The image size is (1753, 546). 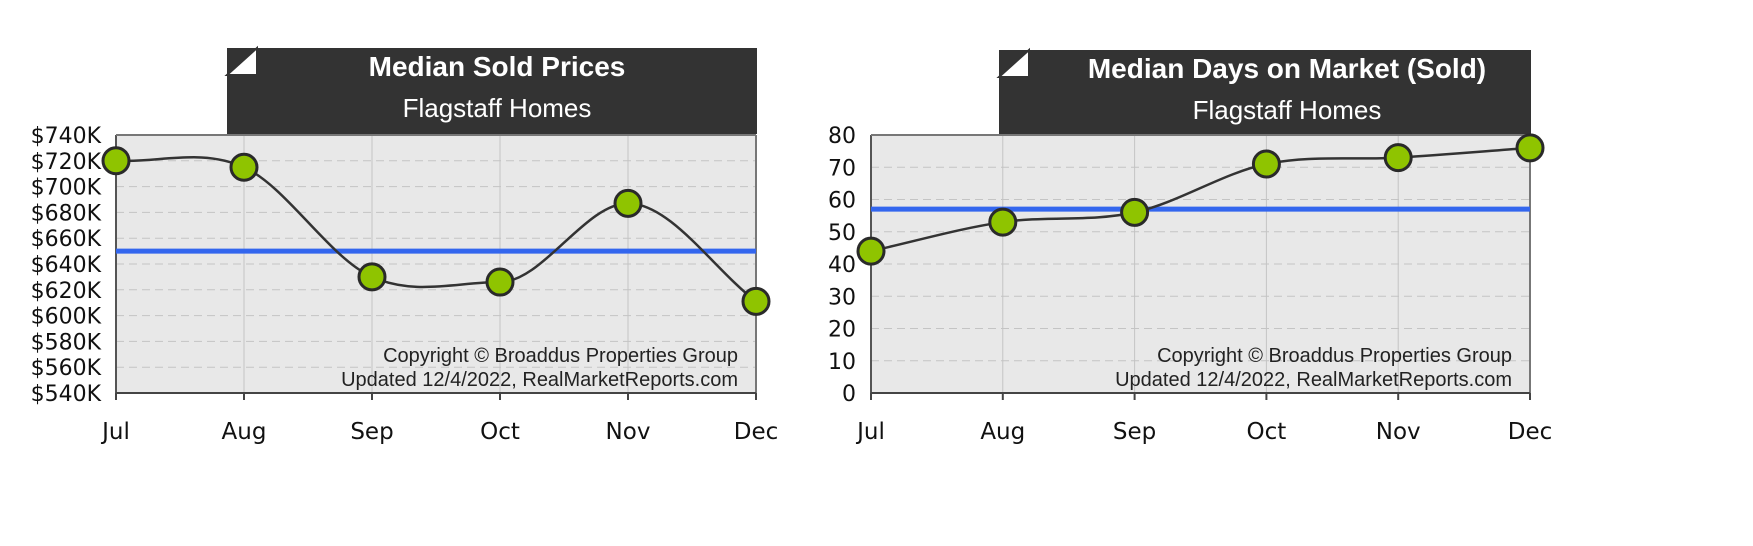 What do you see at coordinates (842, 362) in the screenshot?
I see `y-tick-label: 10` at bounding box center [842, 362].